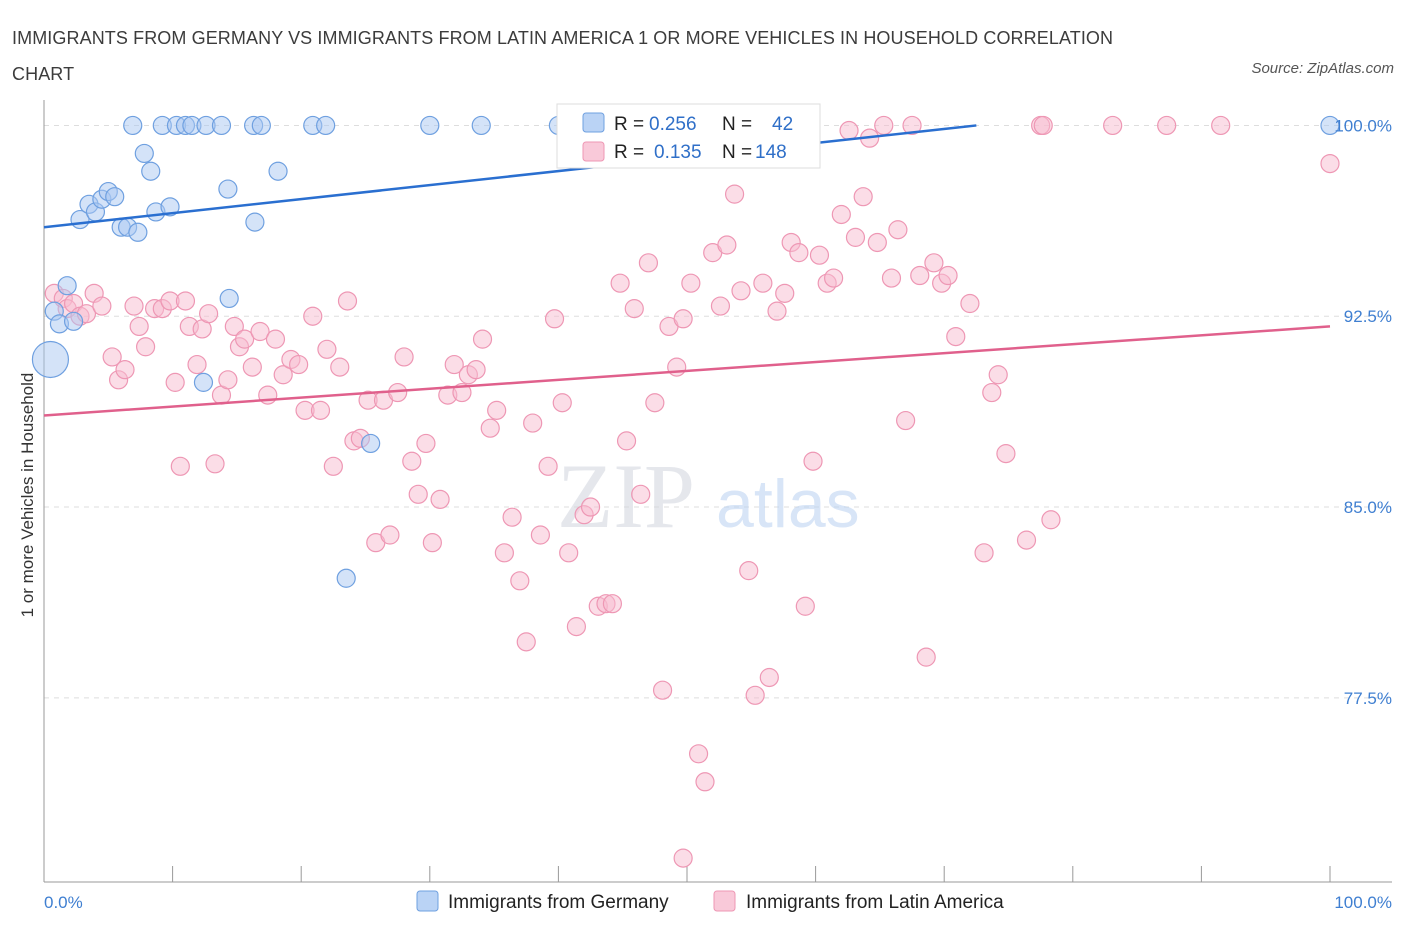 Image resolution: width=1406 pixels, height=930 pixels. I want to click on source-label: Source: ZipAtlas.com, so click(1322, 68).